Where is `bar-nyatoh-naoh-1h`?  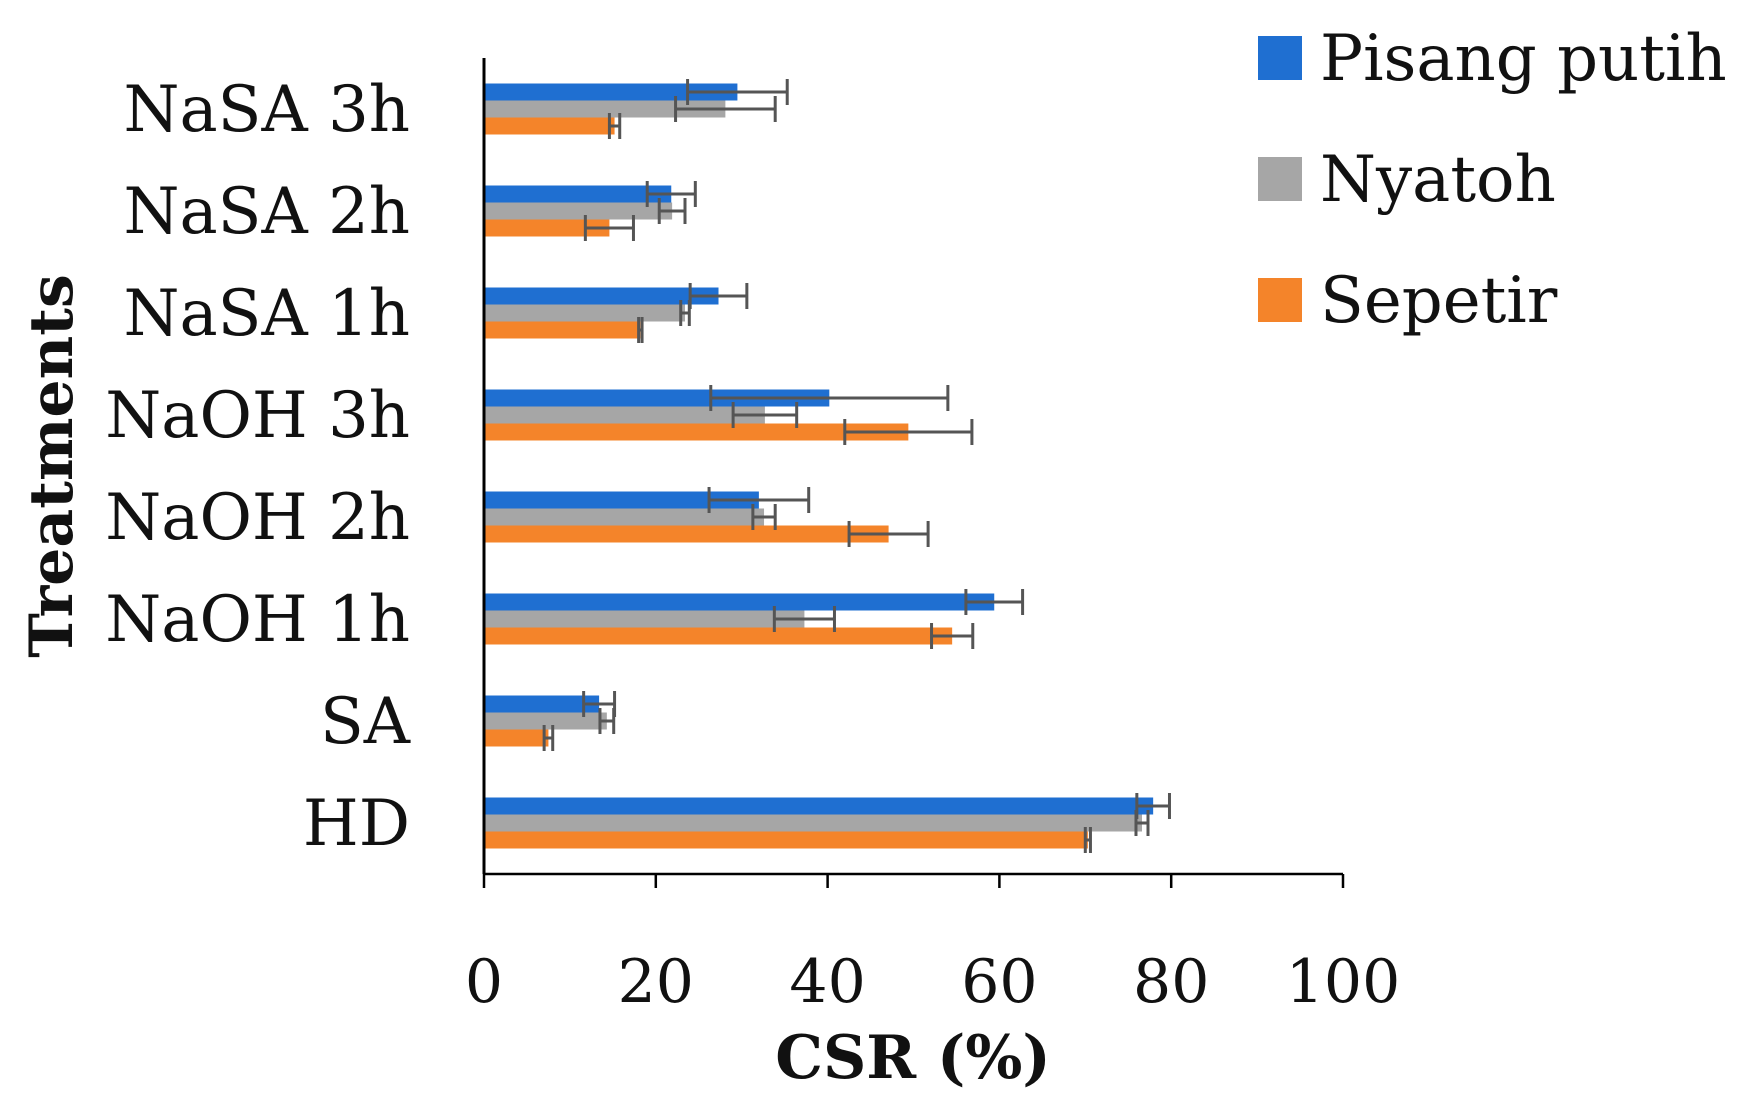 bar-nyatoh-naoh-1h is located at coordinates (644, 619).